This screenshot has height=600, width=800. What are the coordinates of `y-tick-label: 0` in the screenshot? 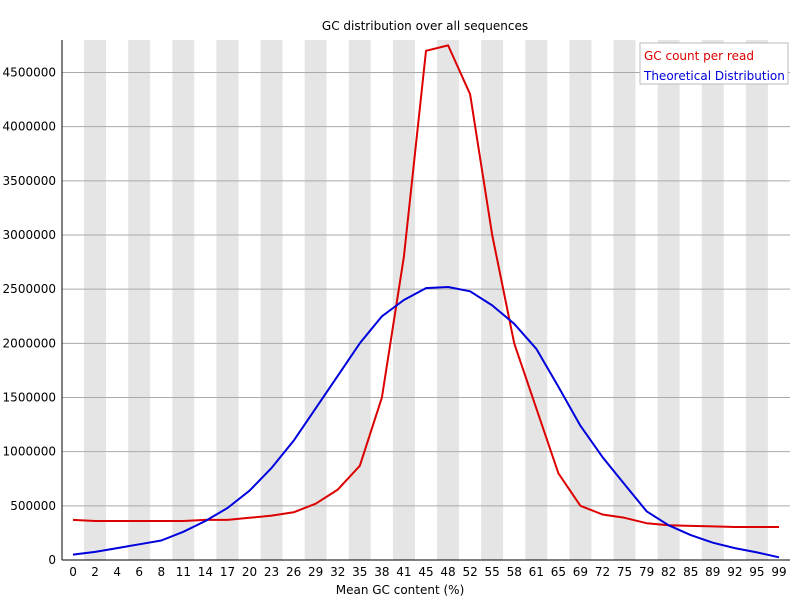 It's located at (52, 560).